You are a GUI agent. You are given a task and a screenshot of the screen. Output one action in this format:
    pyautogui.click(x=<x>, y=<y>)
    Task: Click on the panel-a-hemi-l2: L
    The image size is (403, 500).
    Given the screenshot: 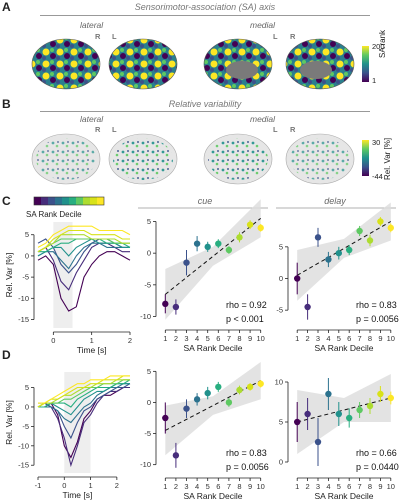 What is the action you would take?
    pyautogui.click(x=275, y=36)
    